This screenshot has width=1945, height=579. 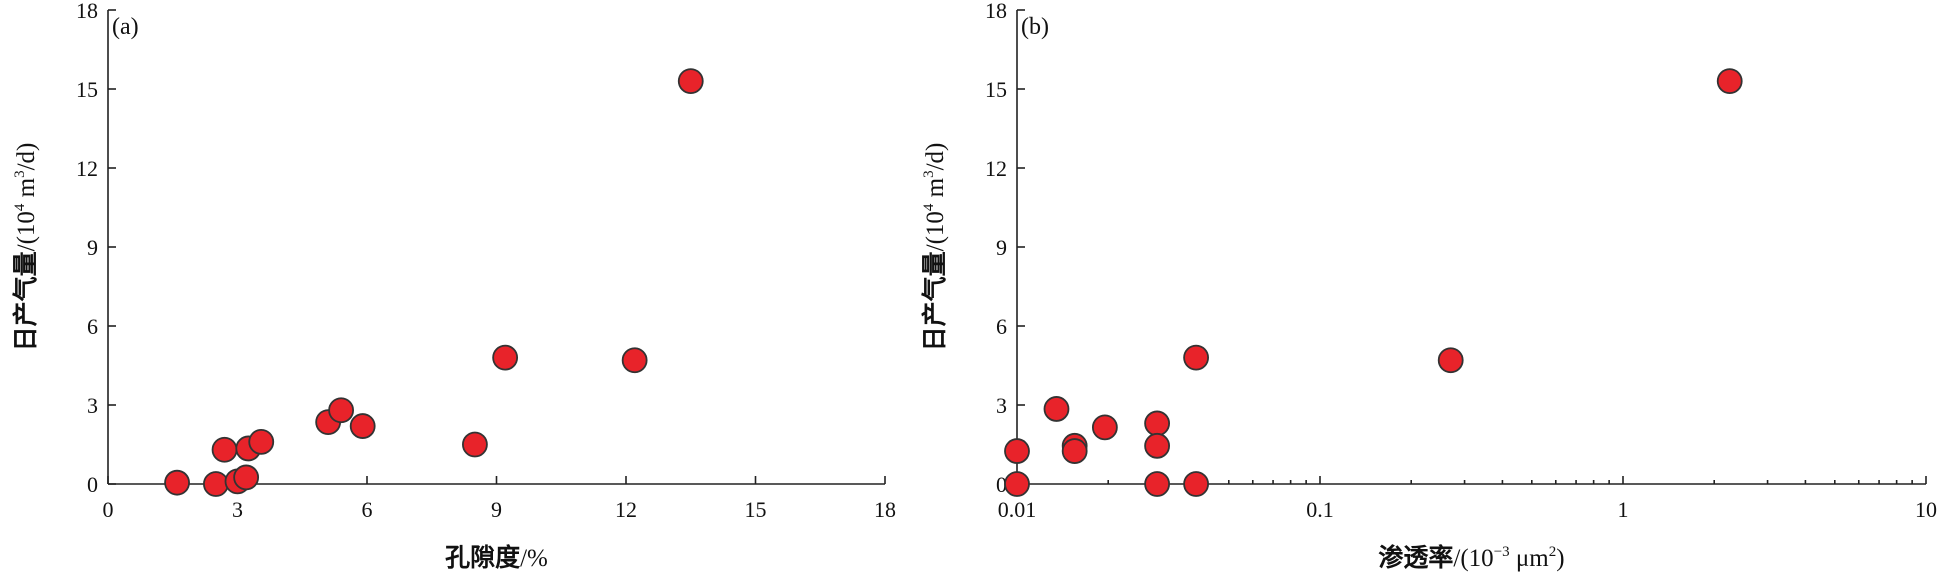 I want to click on x-tick-label: 6, so click(x=367, y=509).